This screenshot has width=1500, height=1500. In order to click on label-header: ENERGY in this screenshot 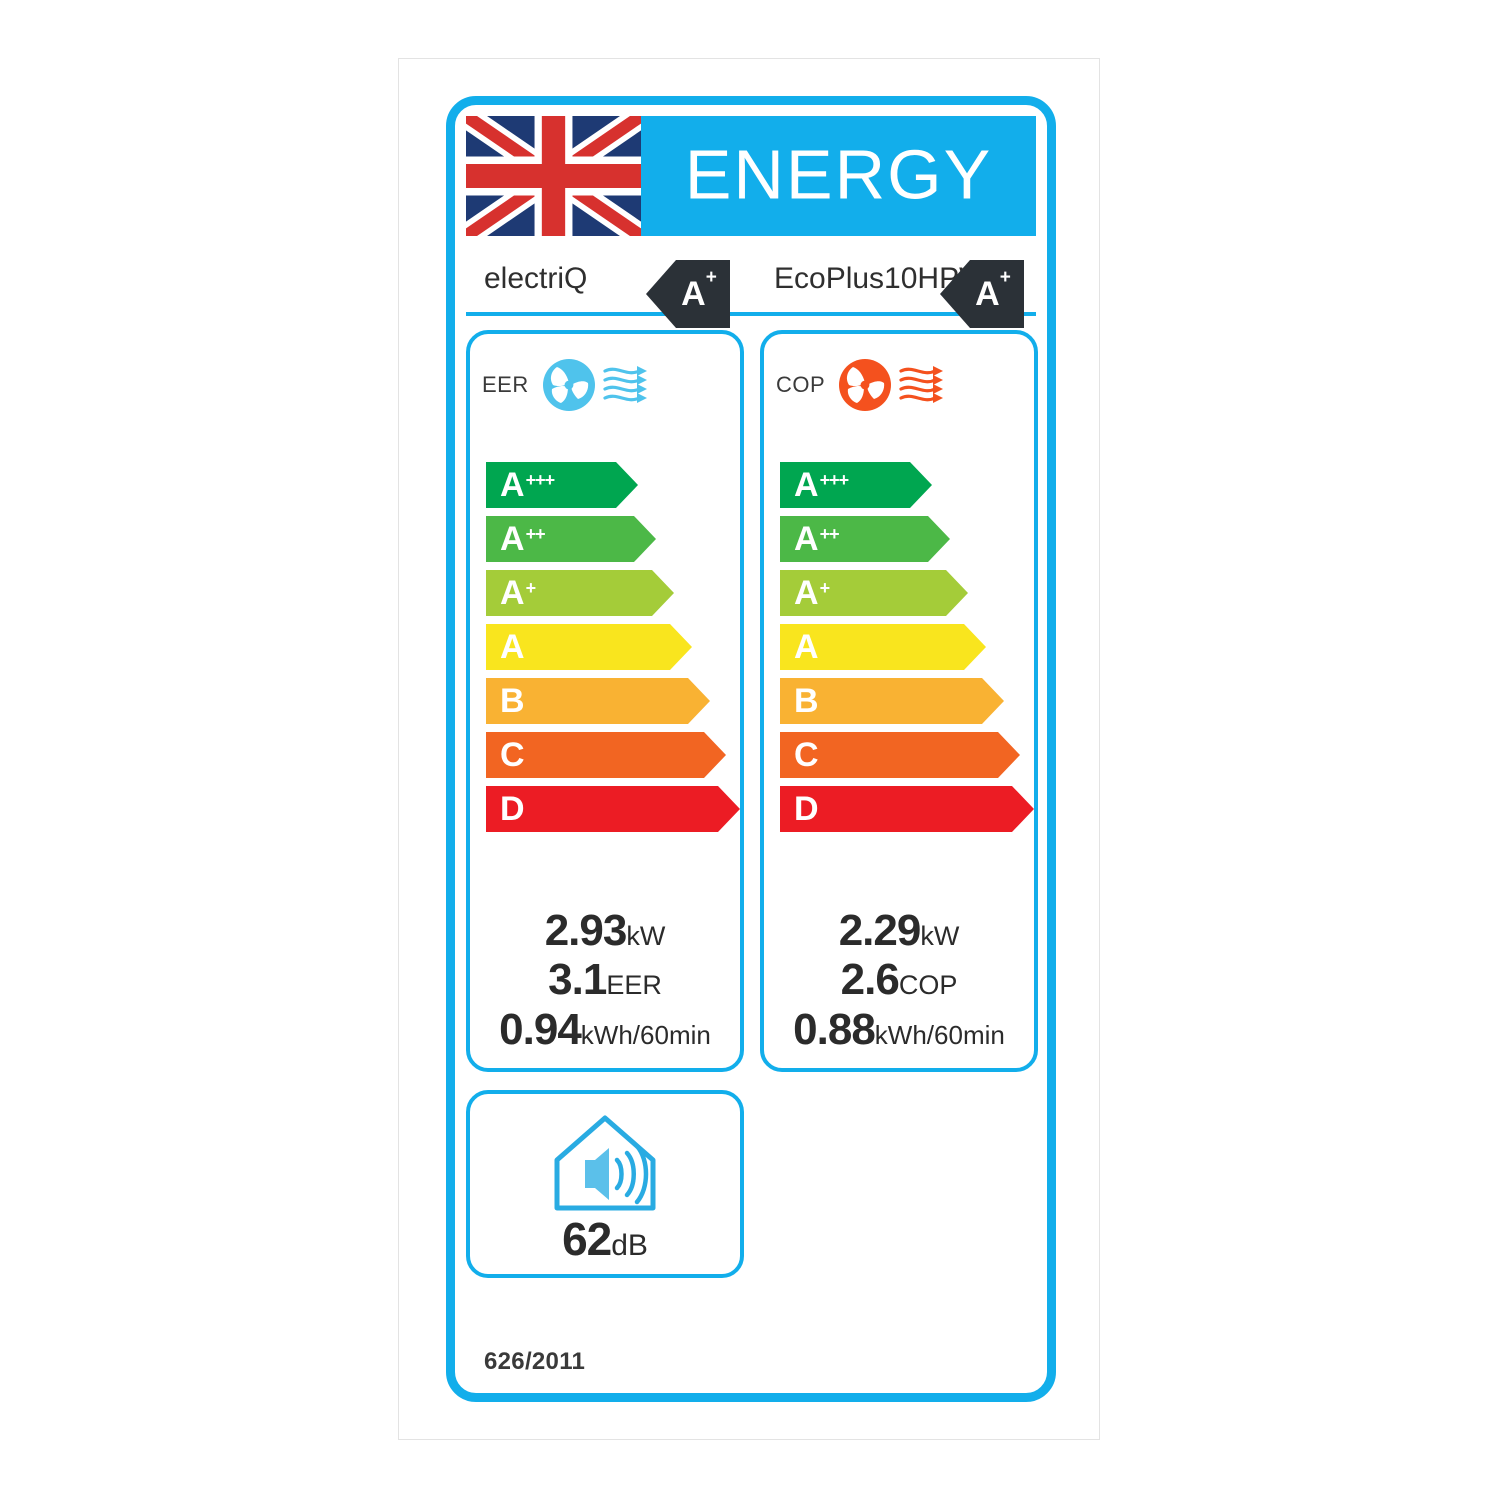, I will do `click(751, 176)`.